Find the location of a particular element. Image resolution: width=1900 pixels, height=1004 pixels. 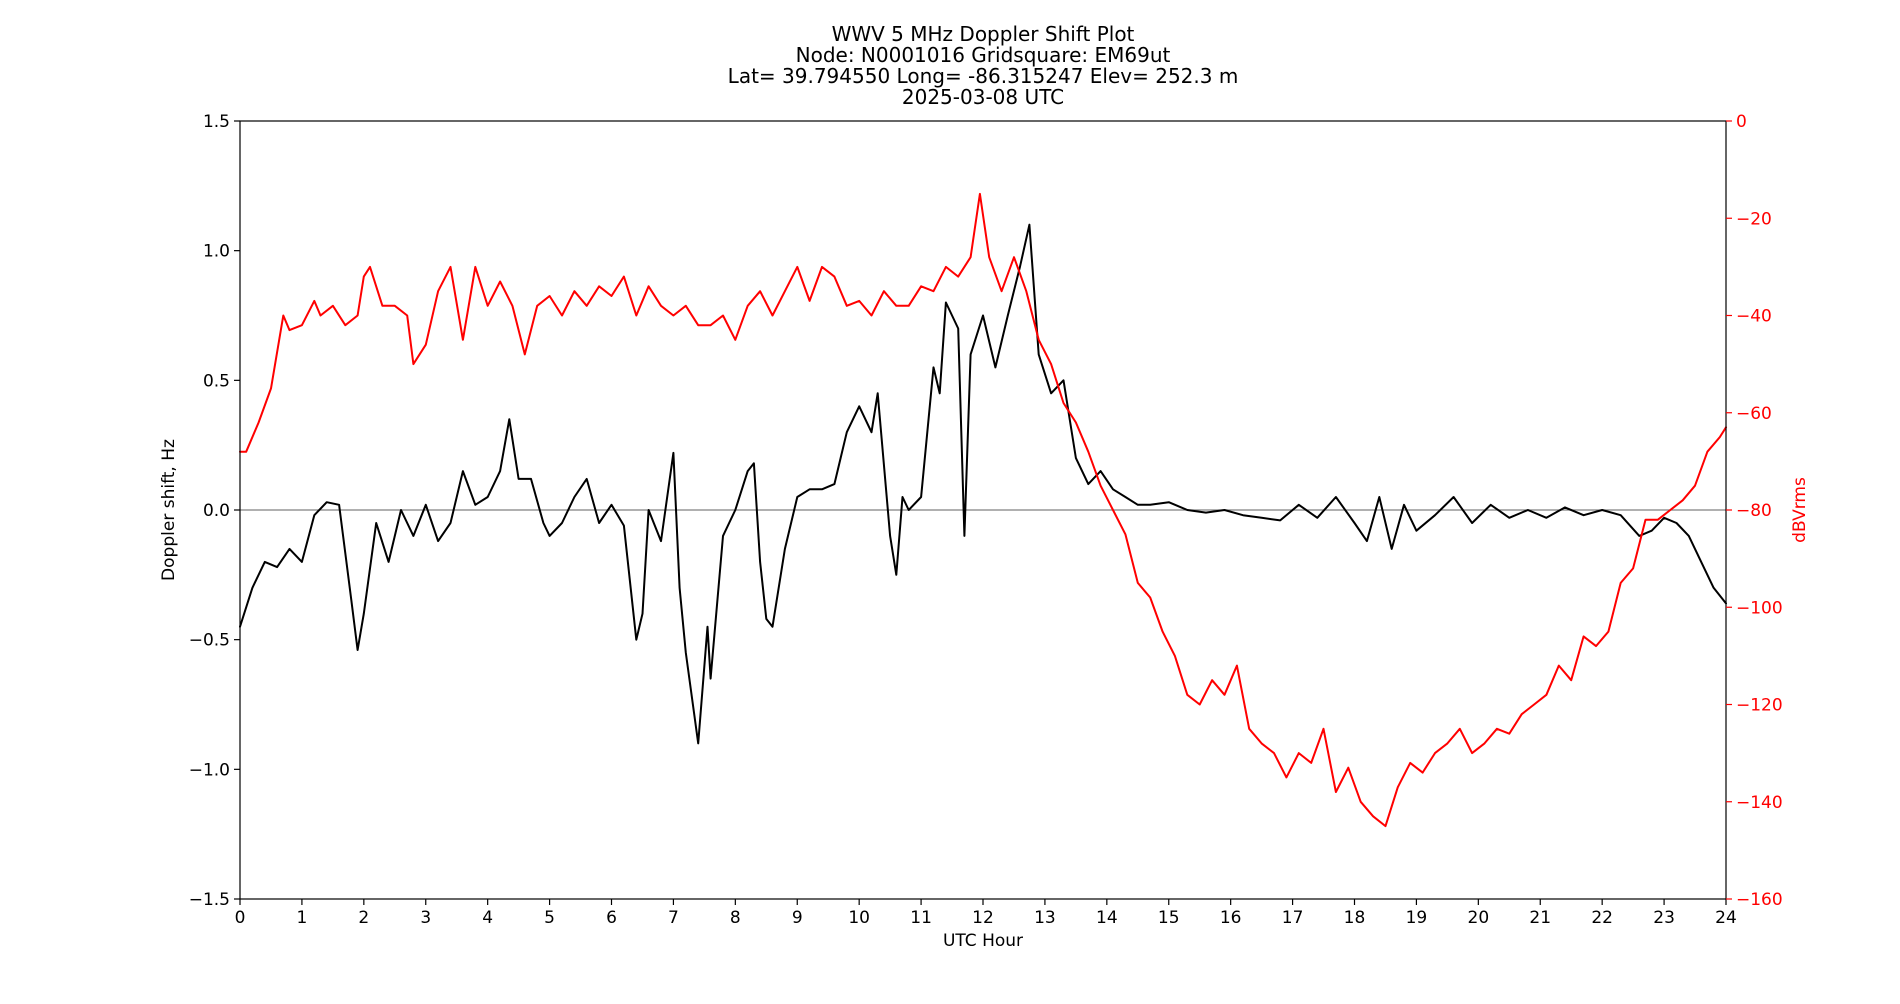

x-tick-label: 17 is located at coordinates (1293, 918).